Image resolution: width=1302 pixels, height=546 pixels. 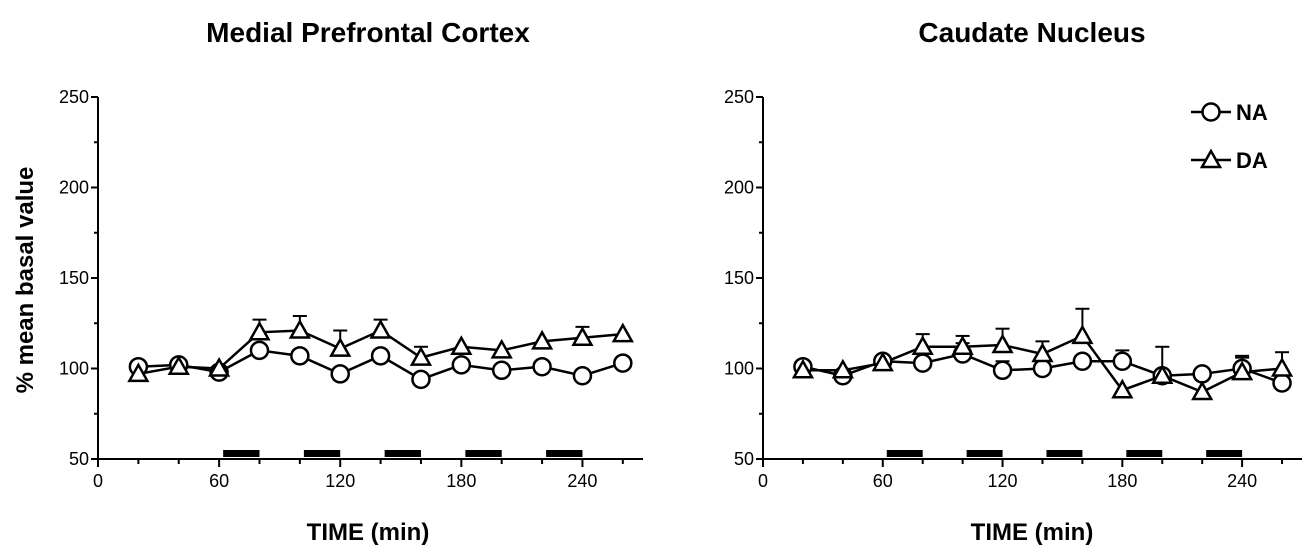 I want to click on legend-label-na: NA, so click(x=1252, y=112).